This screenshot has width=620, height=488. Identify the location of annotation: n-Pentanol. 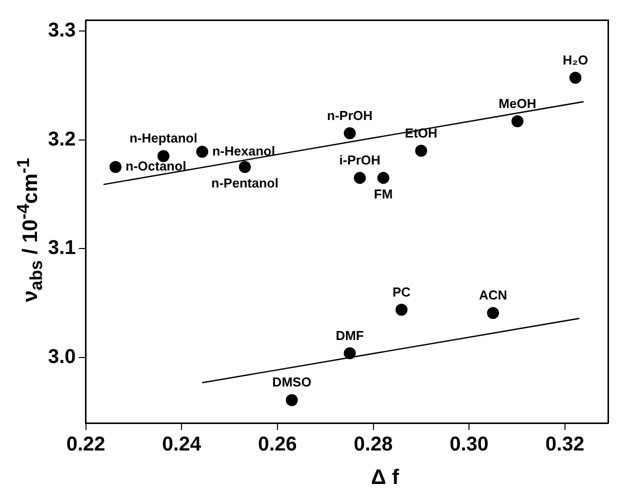
(244, 183).